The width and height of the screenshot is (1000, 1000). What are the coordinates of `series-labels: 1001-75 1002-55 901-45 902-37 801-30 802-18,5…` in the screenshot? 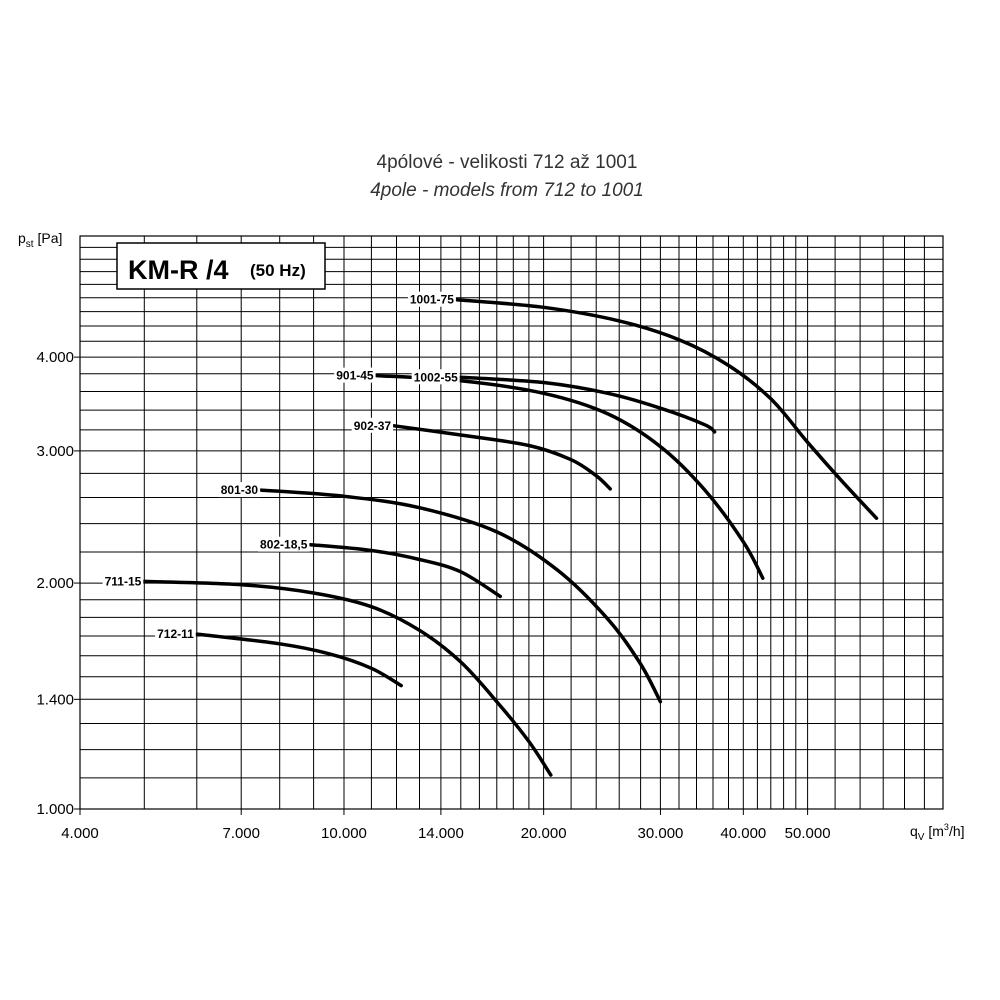 It's located at (281, 466).